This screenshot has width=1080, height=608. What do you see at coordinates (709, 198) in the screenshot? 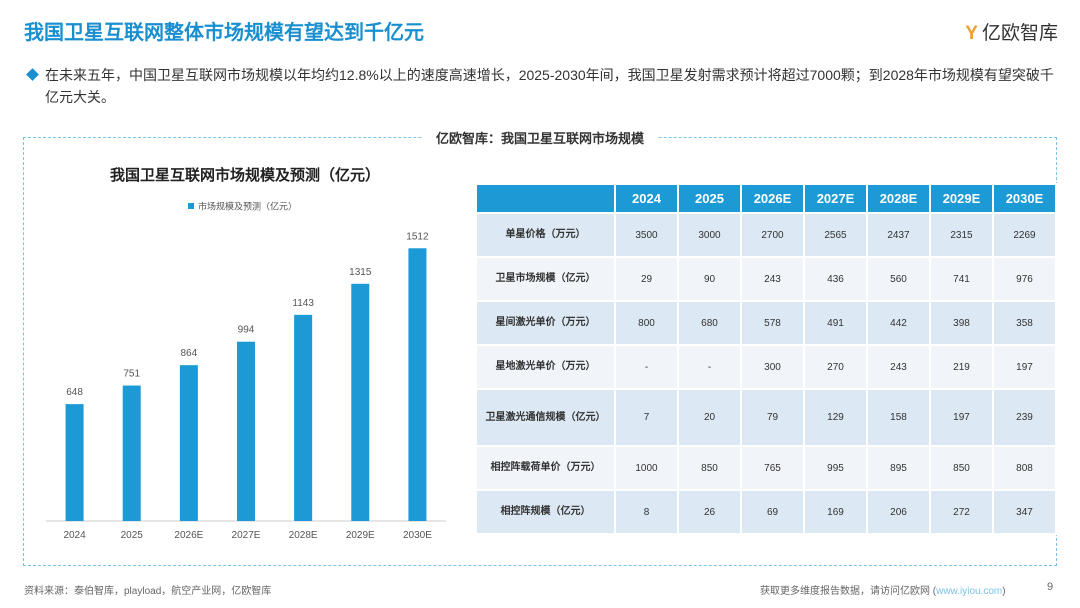
I see `column-header: 2025` at bounding box center [709, 198].